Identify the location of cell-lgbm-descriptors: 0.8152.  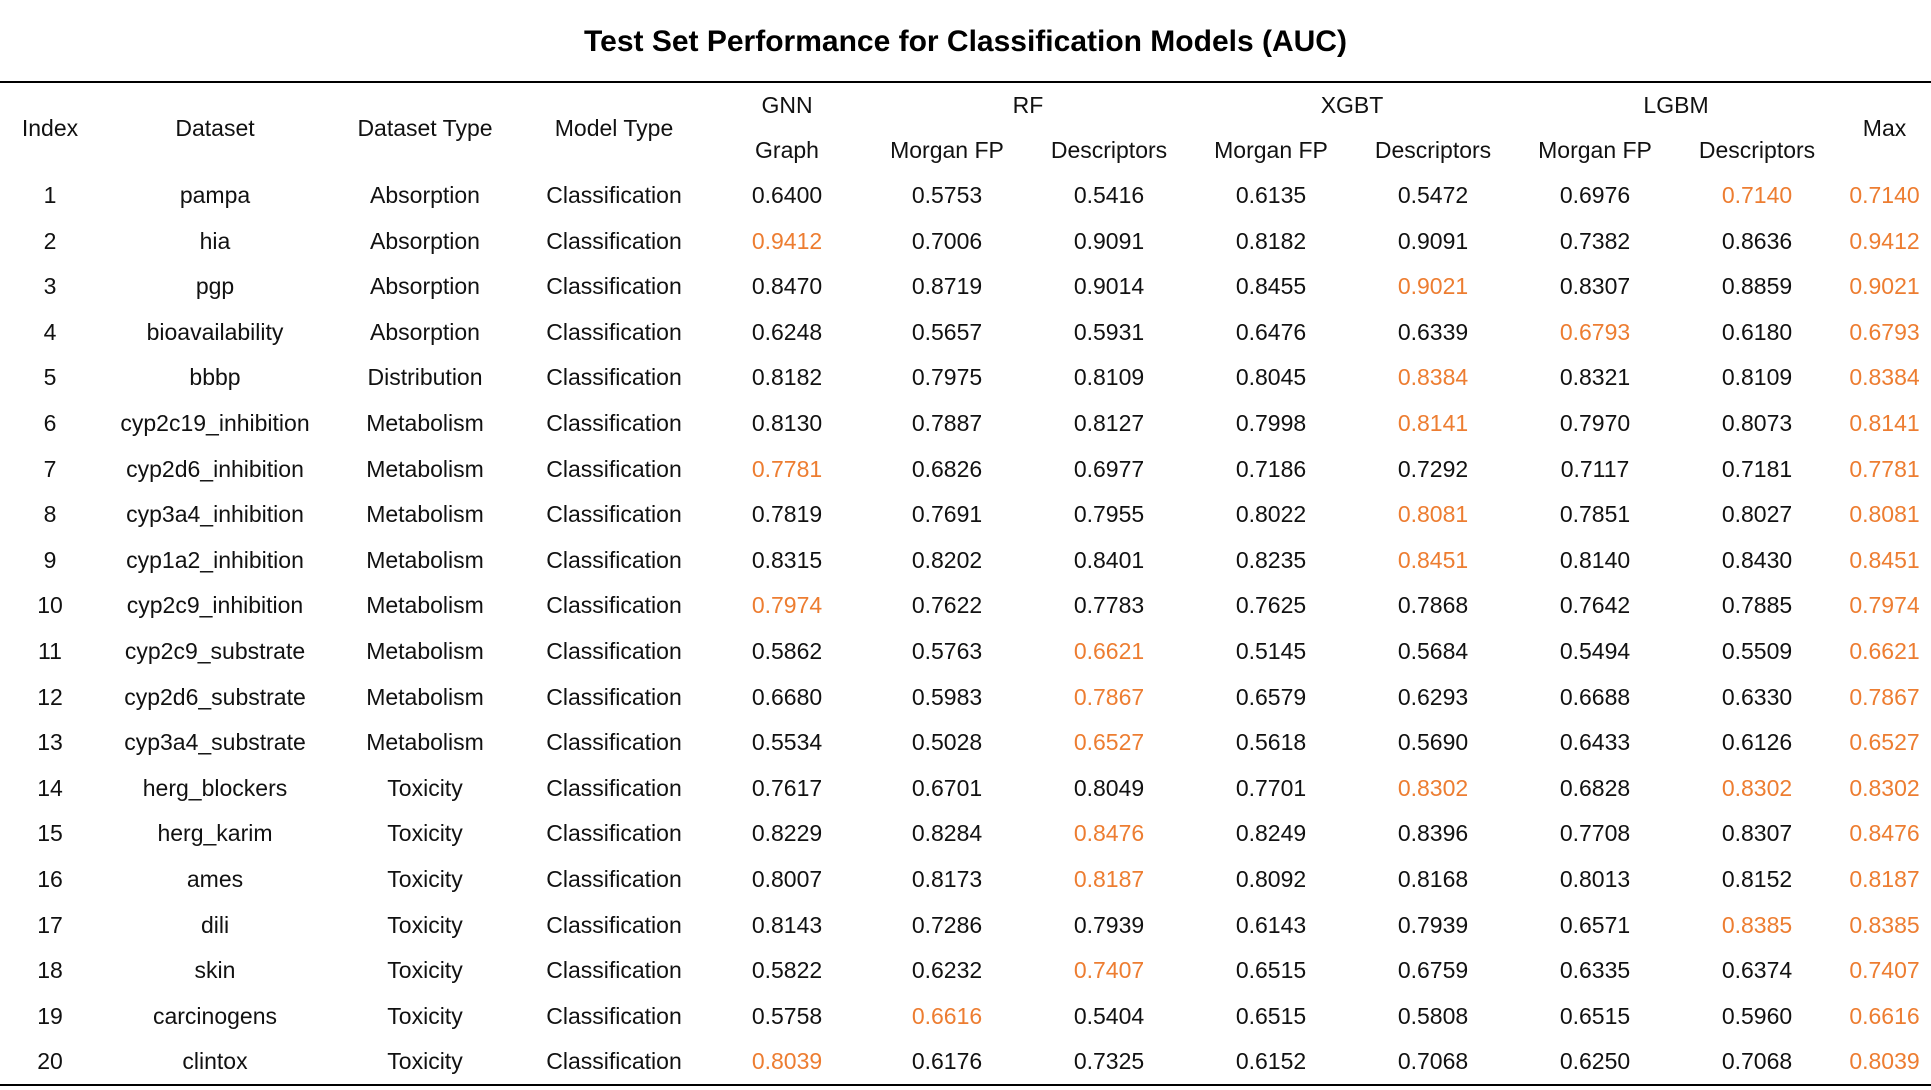
(1757, 878).